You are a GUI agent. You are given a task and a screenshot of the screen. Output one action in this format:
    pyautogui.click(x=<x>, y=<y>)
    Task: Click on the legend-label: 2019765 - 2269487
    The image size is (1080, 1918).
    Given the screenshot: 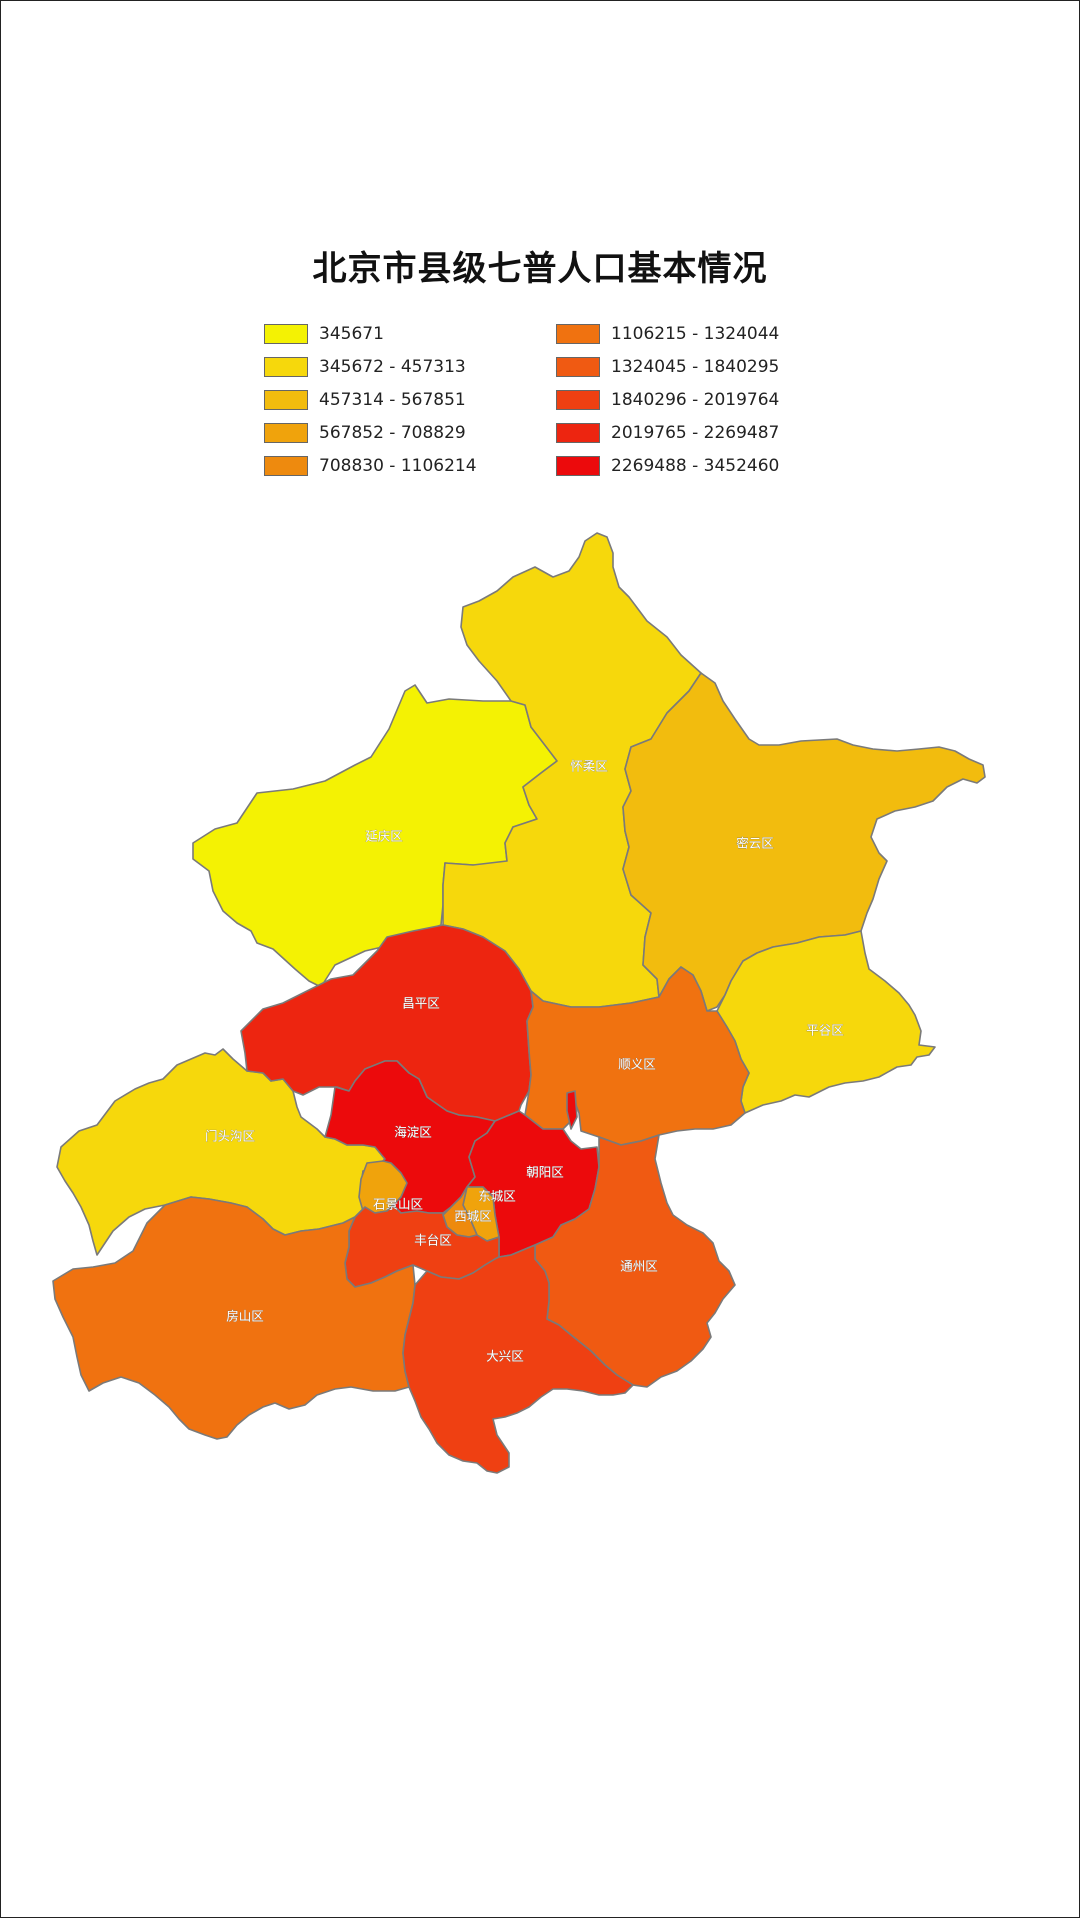 What is the action you would take?
    pyautogui.click(x=695, y=432)
    